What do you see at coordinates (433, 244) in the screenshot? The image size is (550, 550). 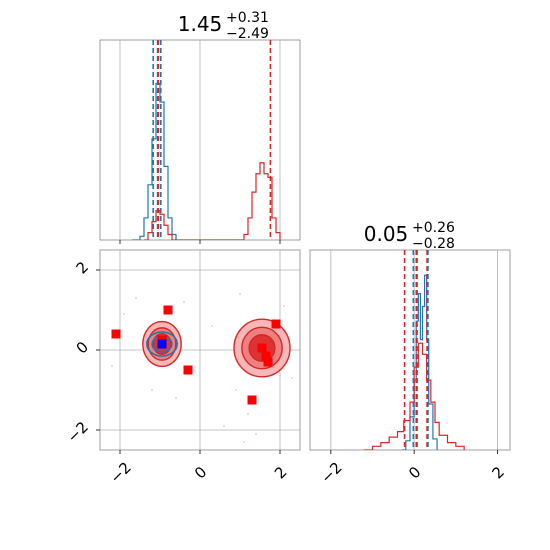 I see `bottom-right-title-minus: −0.28` at bounding box center [433, 244].